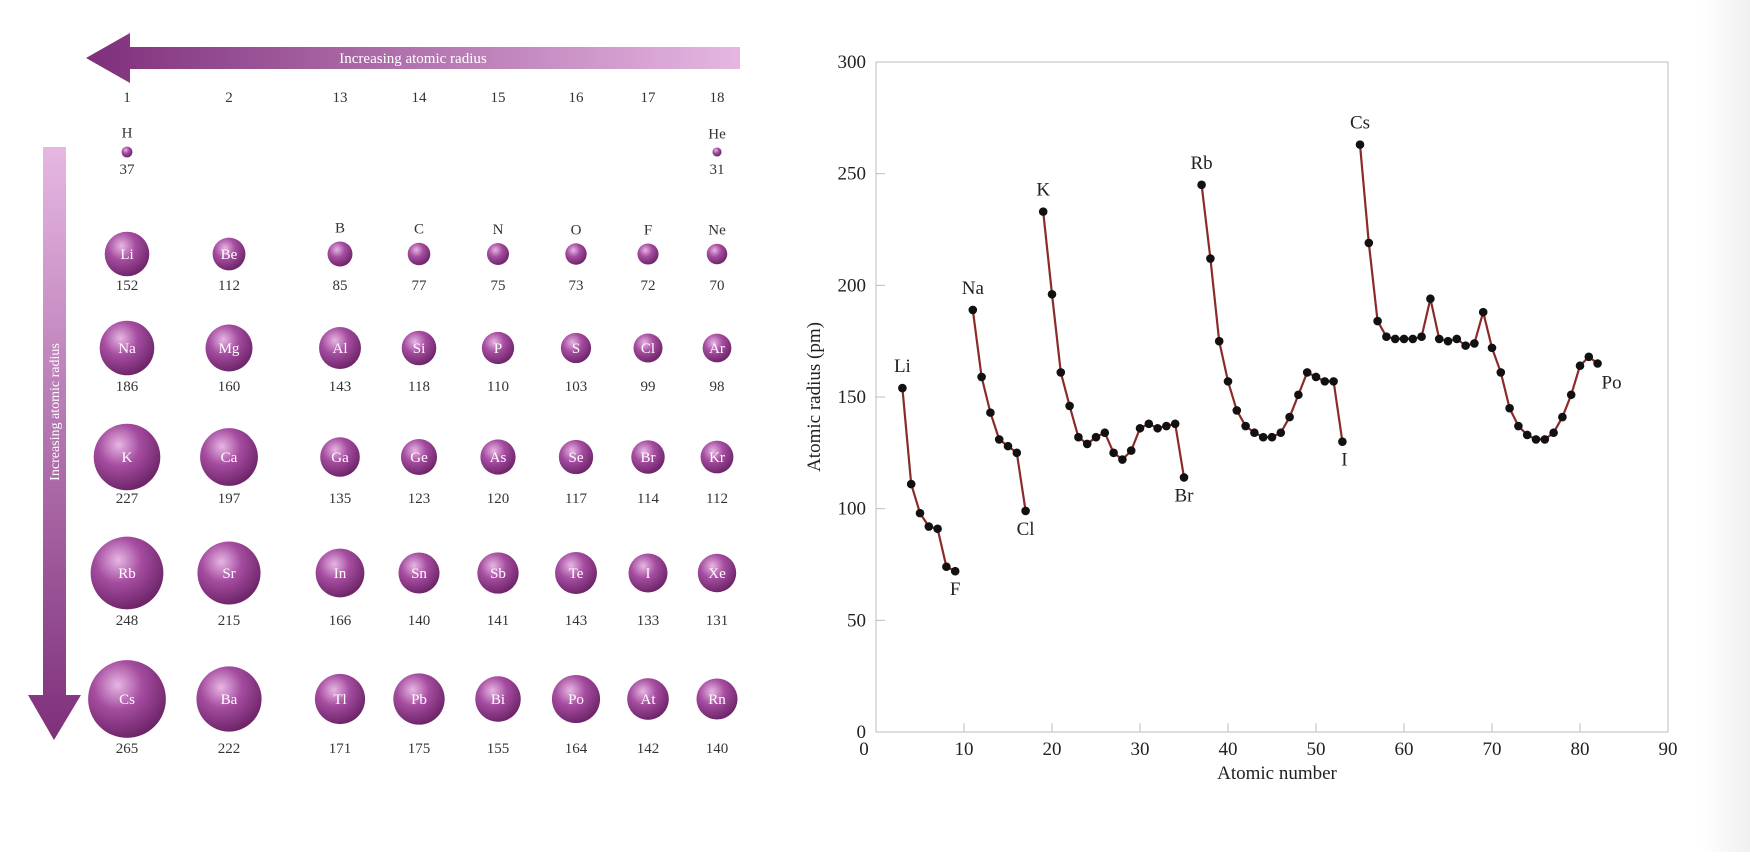 The image size is (1750, 857). I want to click on element-radius-value: 166, so click(340, 621).